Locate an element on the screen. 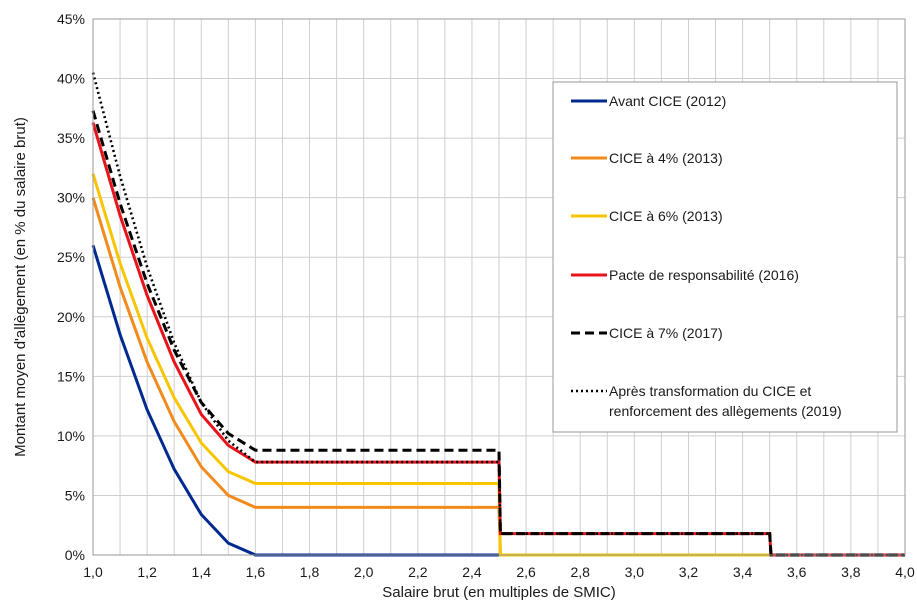  y-tick-label: 30% is located at coordinates (71, 198).